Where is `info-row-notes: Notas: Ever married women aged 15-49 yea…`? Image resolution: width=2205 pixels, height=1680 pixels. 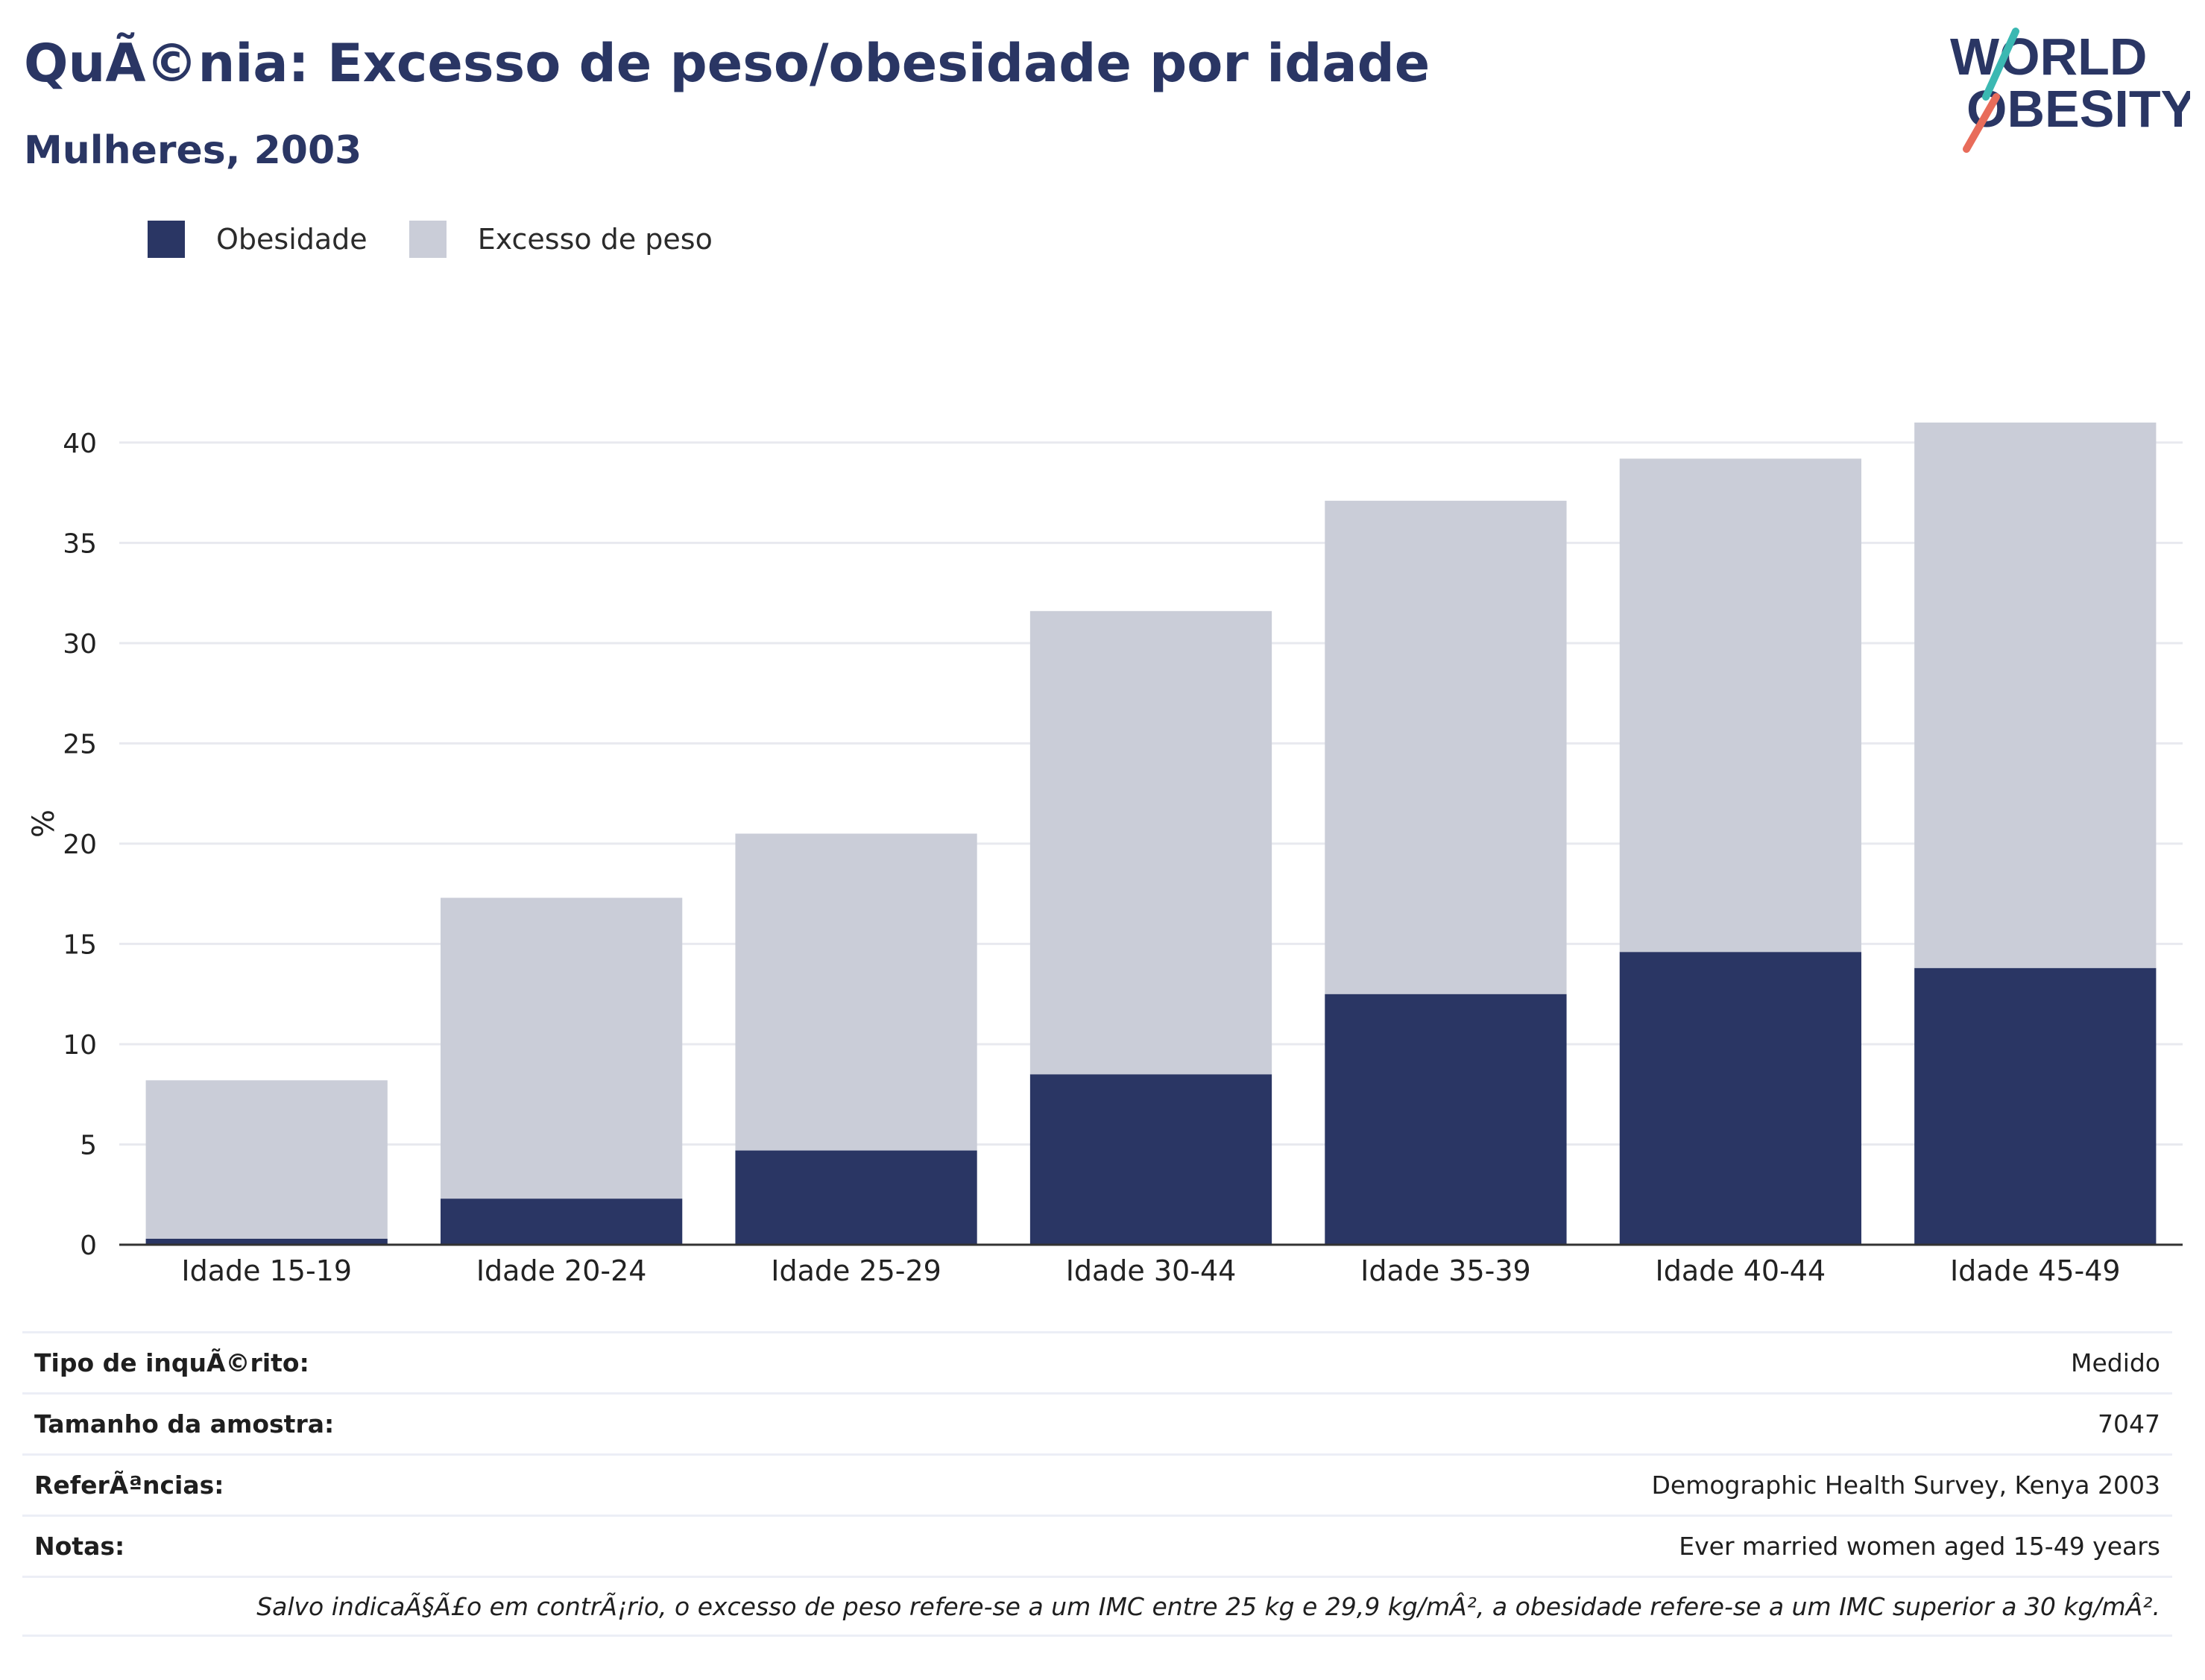 info-row-notes: Notas: Ever married women aged 15-49 yea… is located at coordinates (1097, 1545).